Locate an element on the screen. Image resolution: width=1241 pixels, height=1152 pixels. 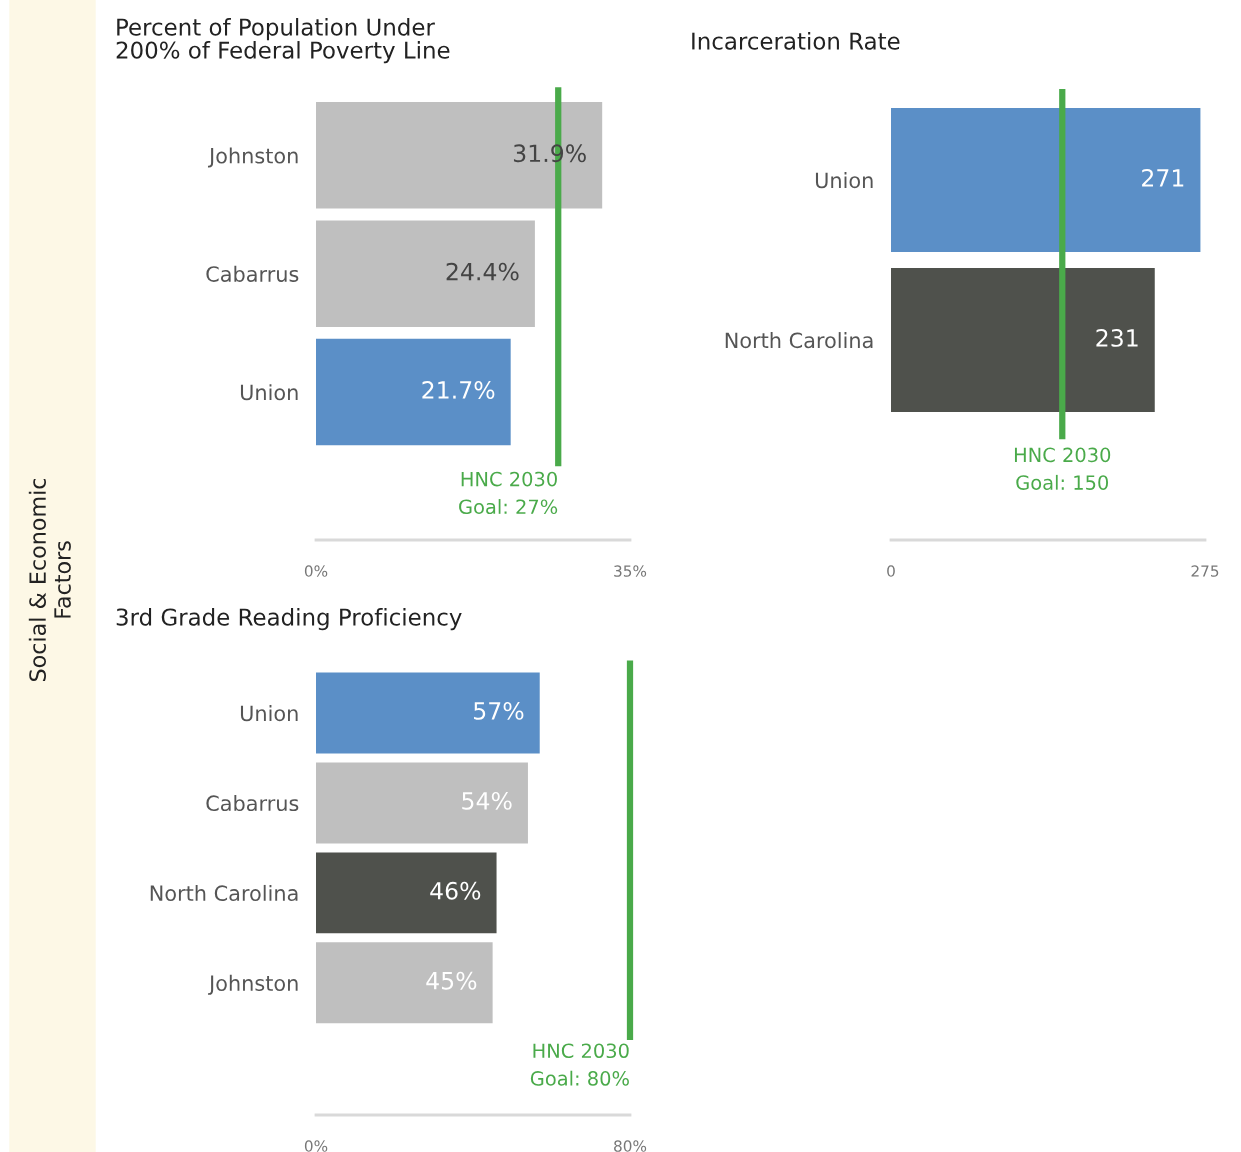
data-label: 271 is located at coordinates (1163, 177).